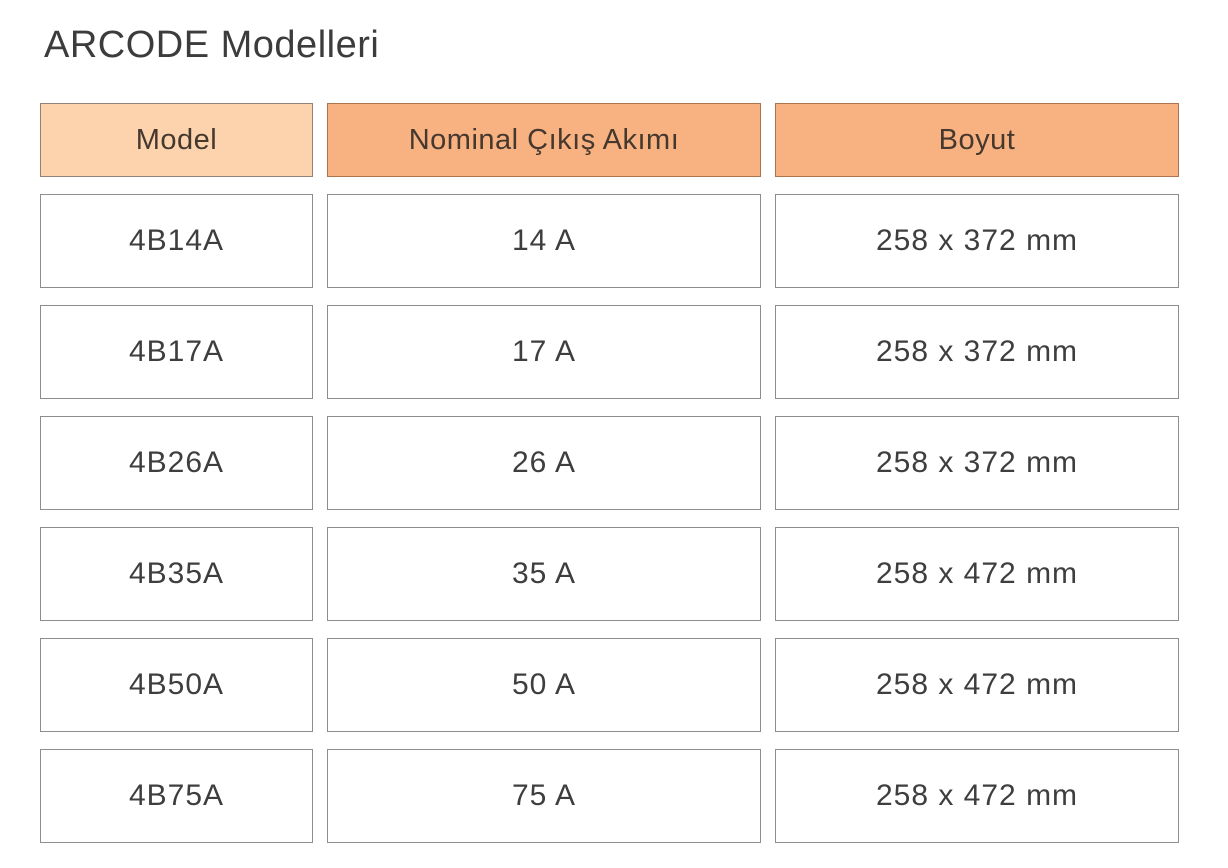 The height and width of the screenshot is (868, 1228). What do you see at coordinates (544, 574) in the screenshot?
I see `table-cell-current: 35 A` at bounding box center [544, 574].